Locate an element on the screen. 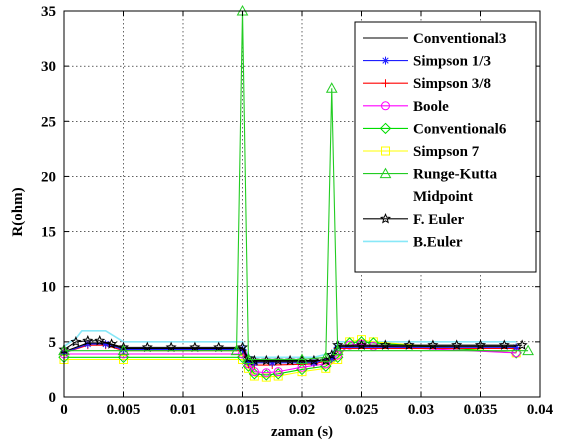 The height and width of the screenshot is (441, 577). data-point-conventional6 is located at coordinates (266, 375).